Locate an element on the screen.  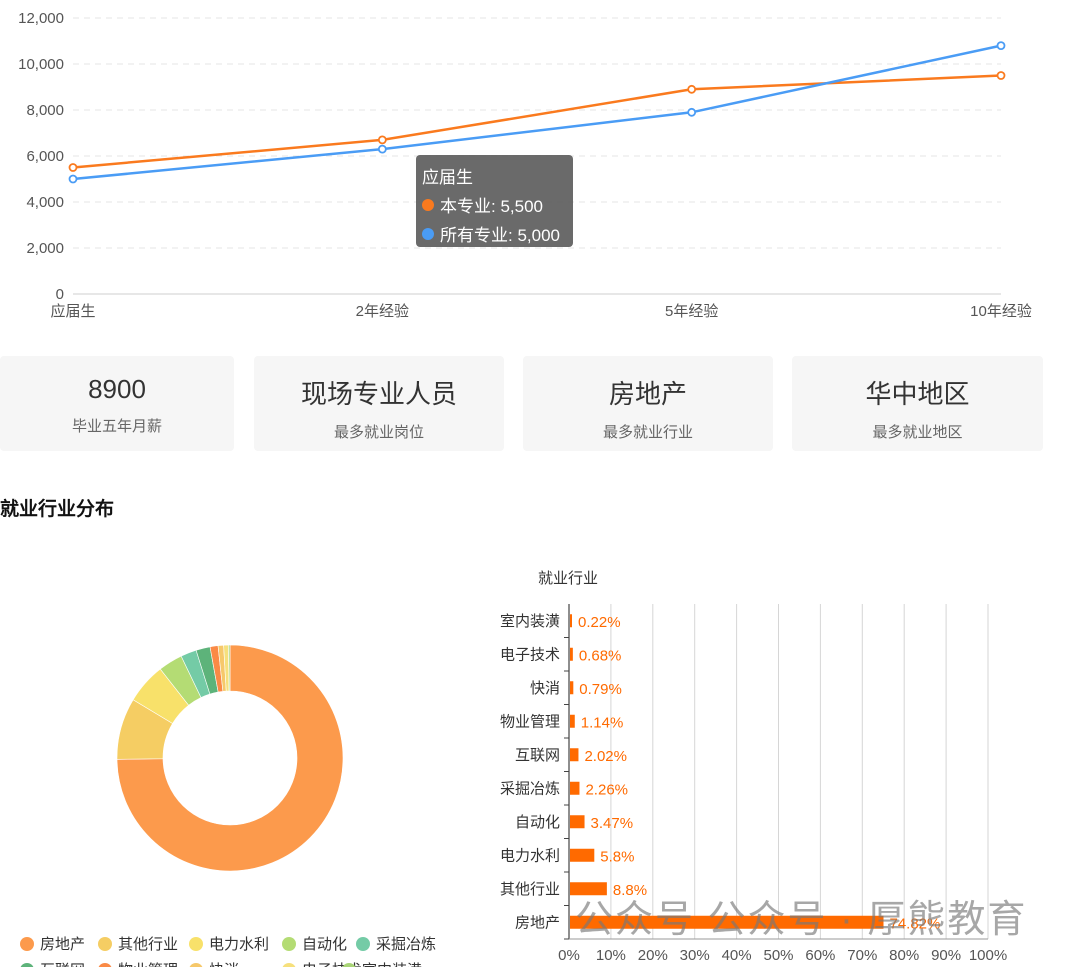
legend-item: 物业管理 is located at coordinates (138, 963).